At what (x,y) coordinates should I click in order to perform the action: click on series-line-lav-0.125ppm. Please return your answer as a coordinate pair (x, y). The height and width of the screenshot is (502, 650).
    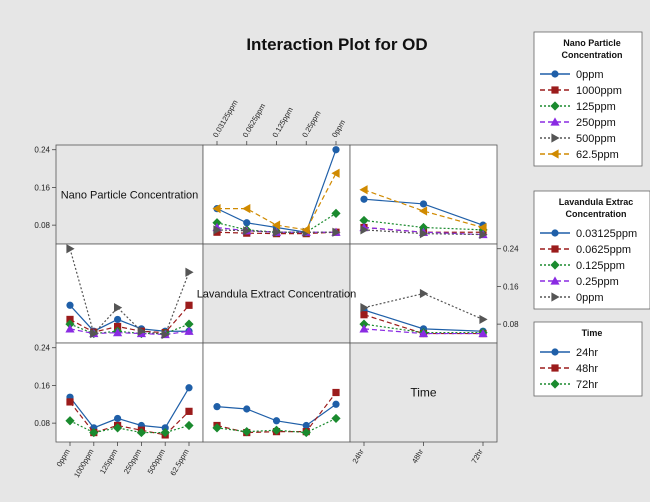
    Looking at the image, I should click on (129, 329).